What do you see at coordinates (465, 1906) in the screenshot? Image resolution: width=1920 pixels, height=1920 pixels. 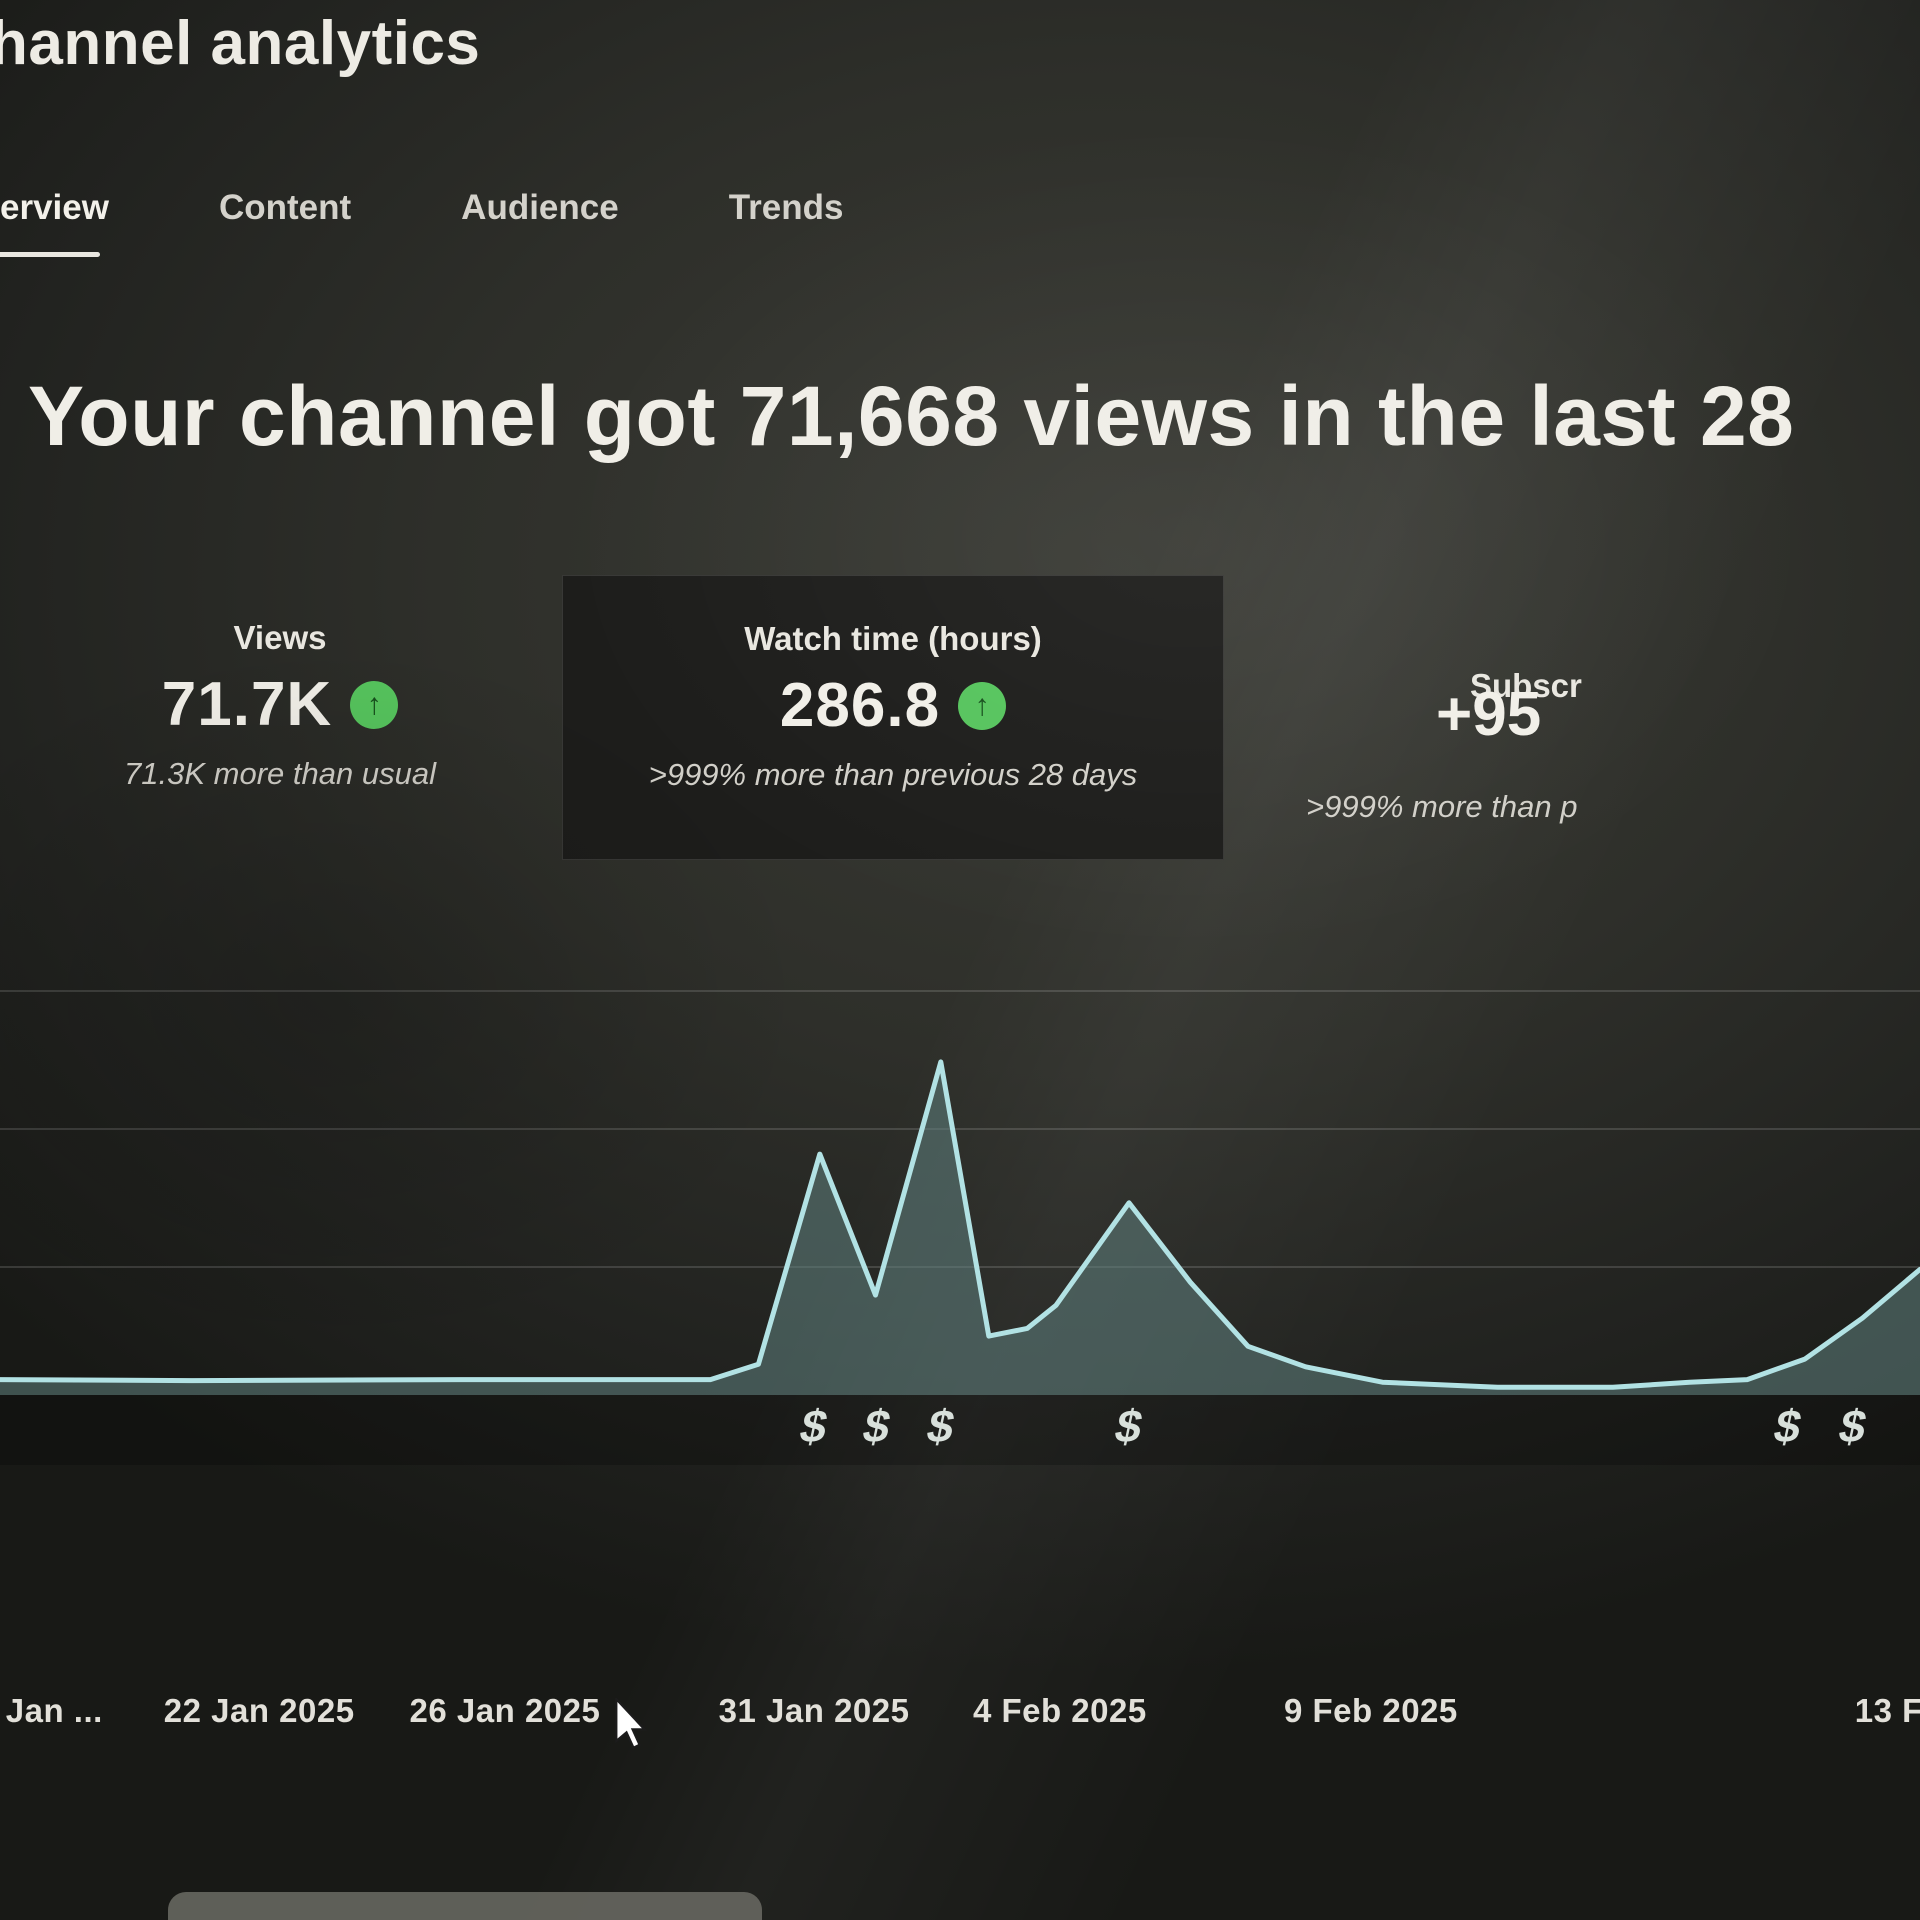 I see `bottom-rounded-element` at bounding box center [465, 1906].